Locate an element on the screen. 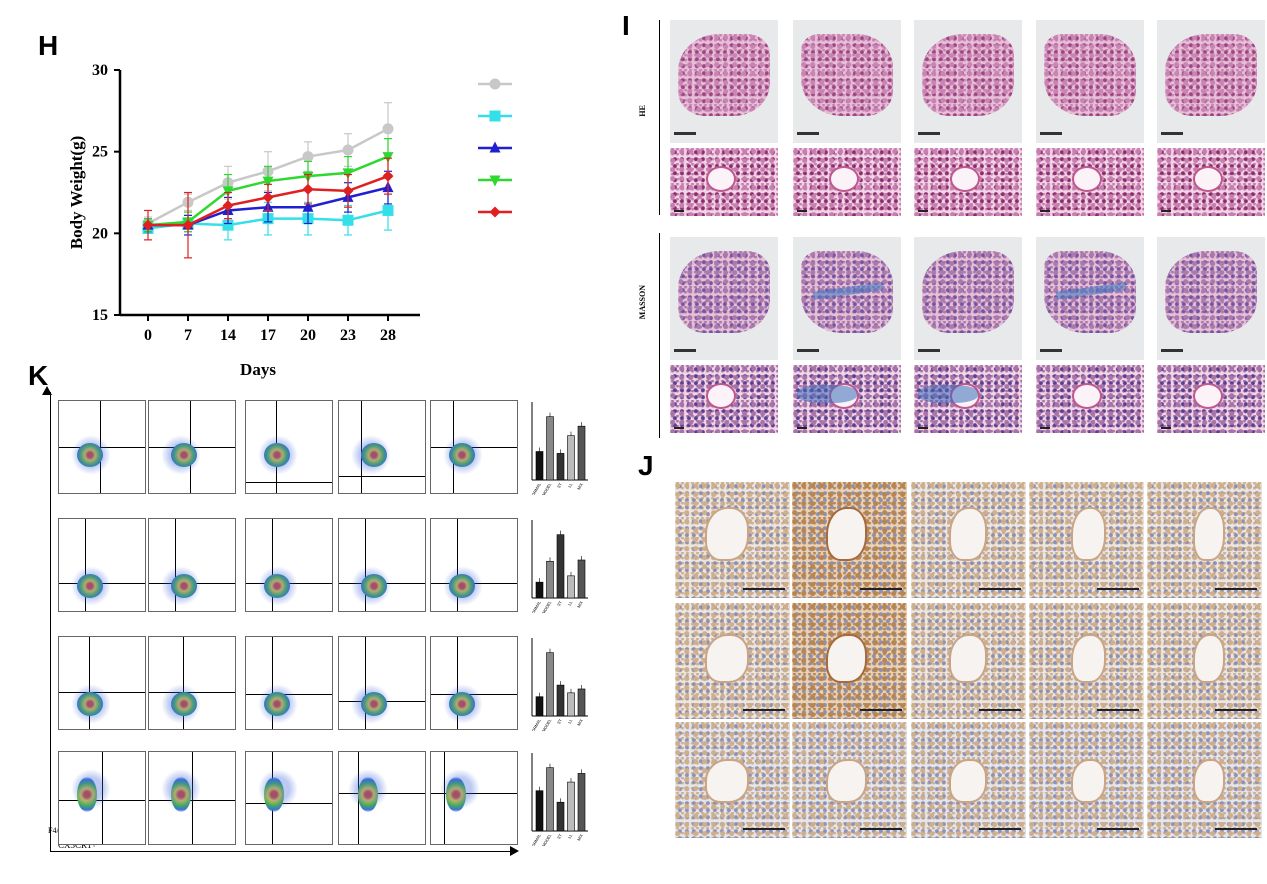 The width and height of the screenshot is (1267, 884). he-overview-tile is located at coordinates (847, 81).